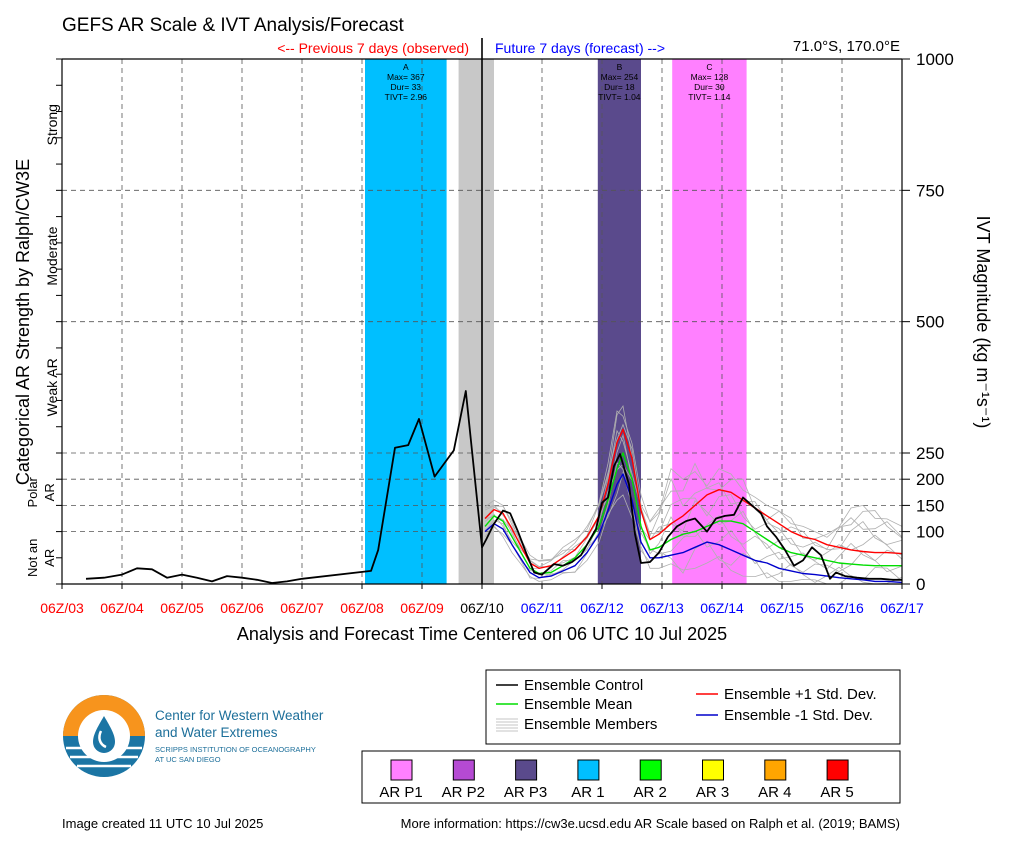 Image resolution: width=1010 pixels, height=846 pixels. I want to click on ar-scale-label: AR P1, so click(400, 792).